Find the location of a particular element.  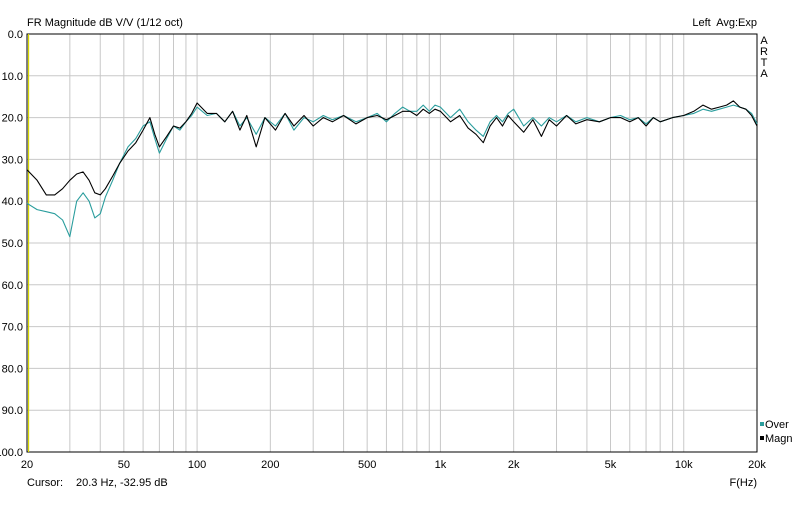

brand-letter: T is located at coordinates (764, 63).